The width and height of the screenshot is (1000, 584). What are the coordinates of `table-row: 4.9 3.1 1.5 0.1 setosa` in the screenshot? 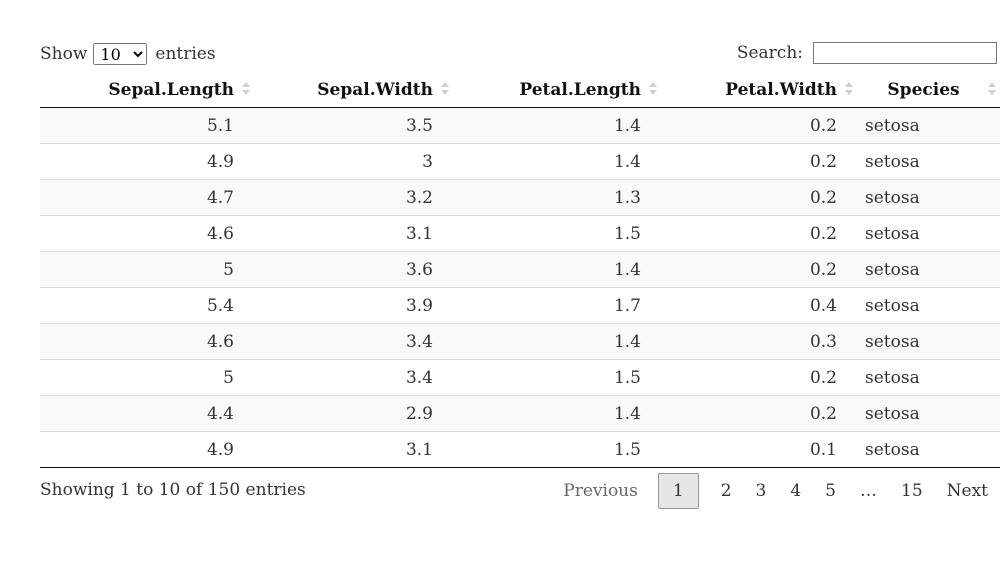 It's located at (520, 449).